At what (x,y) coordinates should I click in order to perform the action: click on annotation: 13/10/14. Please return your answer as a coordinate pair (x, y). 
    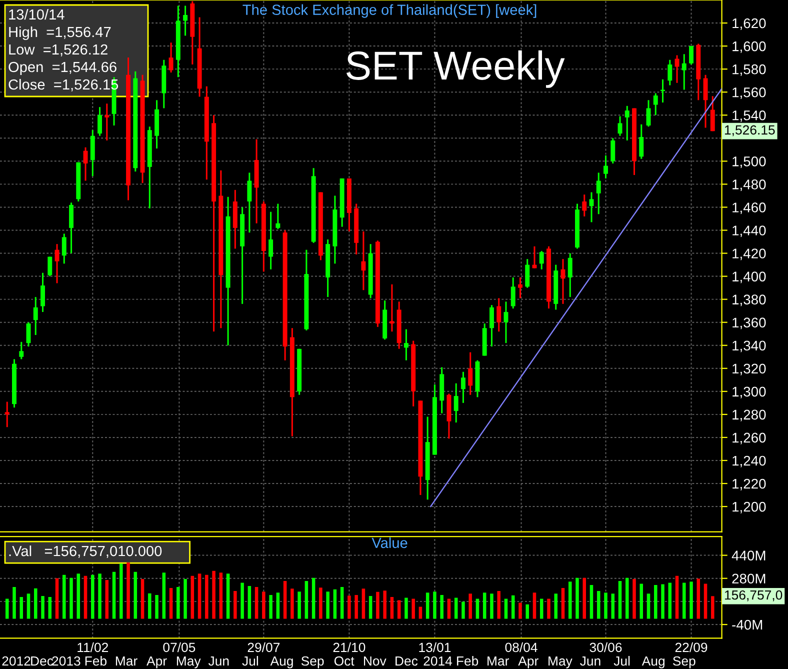
    Looking at the image, I should click on (36, 14).